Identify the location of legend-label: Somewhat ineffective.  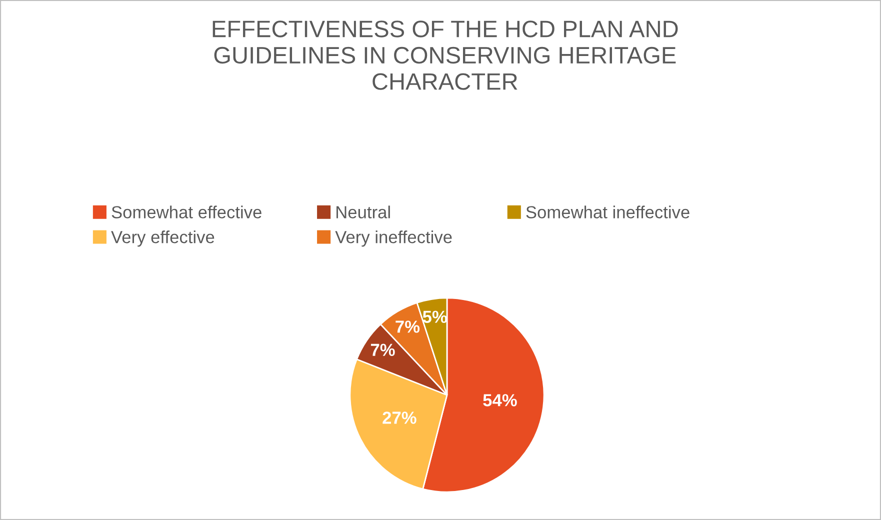
(608, 212).